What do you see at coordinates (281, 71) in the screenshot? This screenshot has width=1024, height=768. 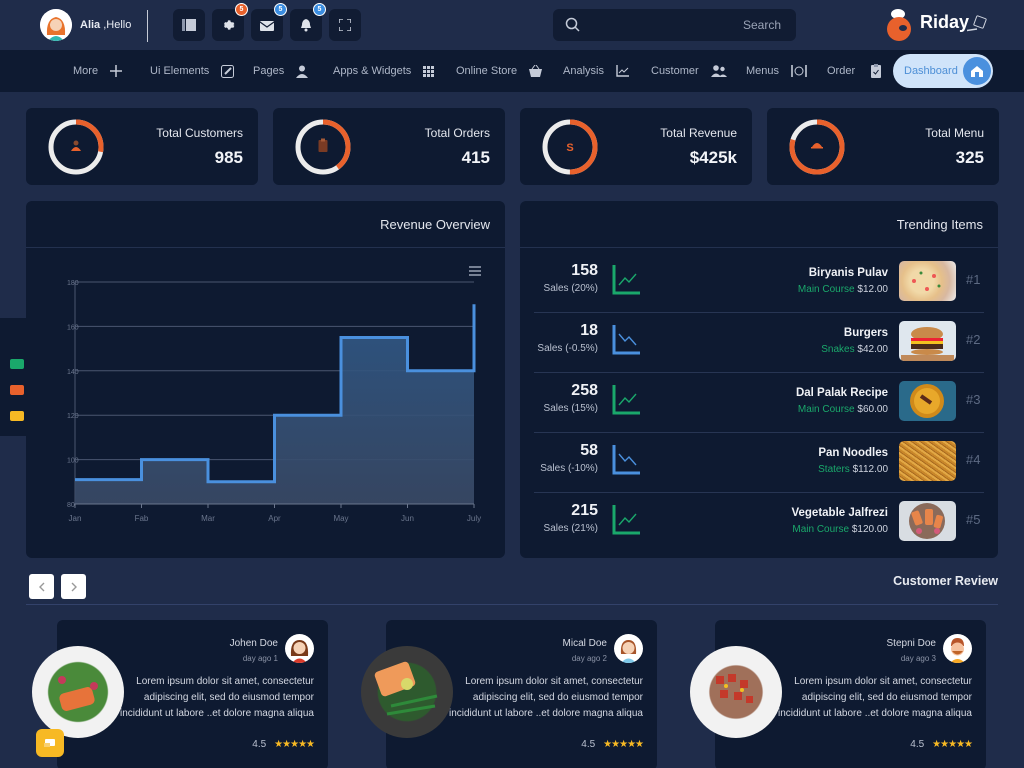 I see `nav-item-pages: Pages` at bounding box center [281, 71].